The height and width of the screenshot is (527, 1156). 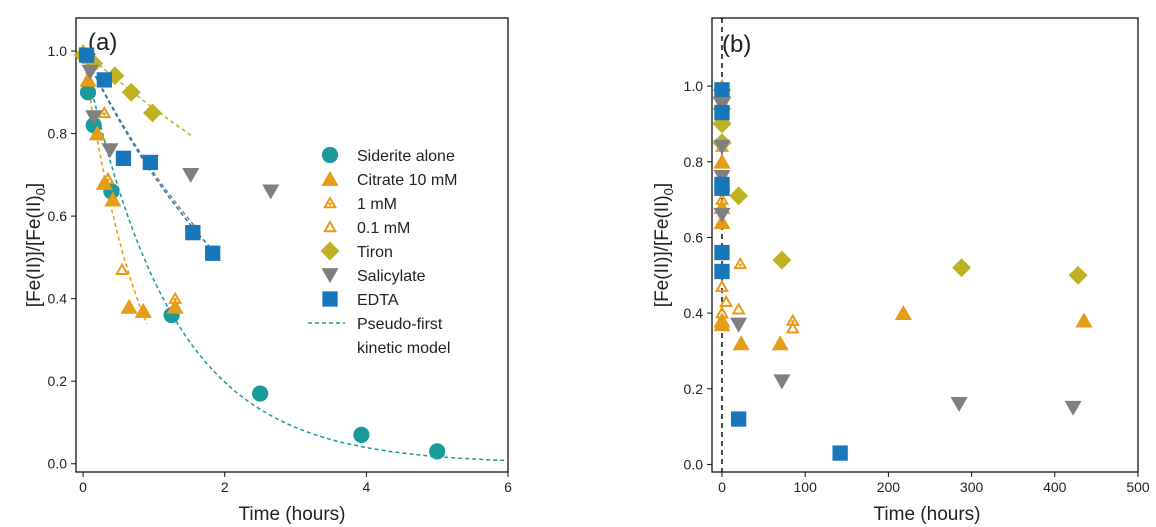 I want to click on legend-marker-citrate10, so click(x=330, y=178).